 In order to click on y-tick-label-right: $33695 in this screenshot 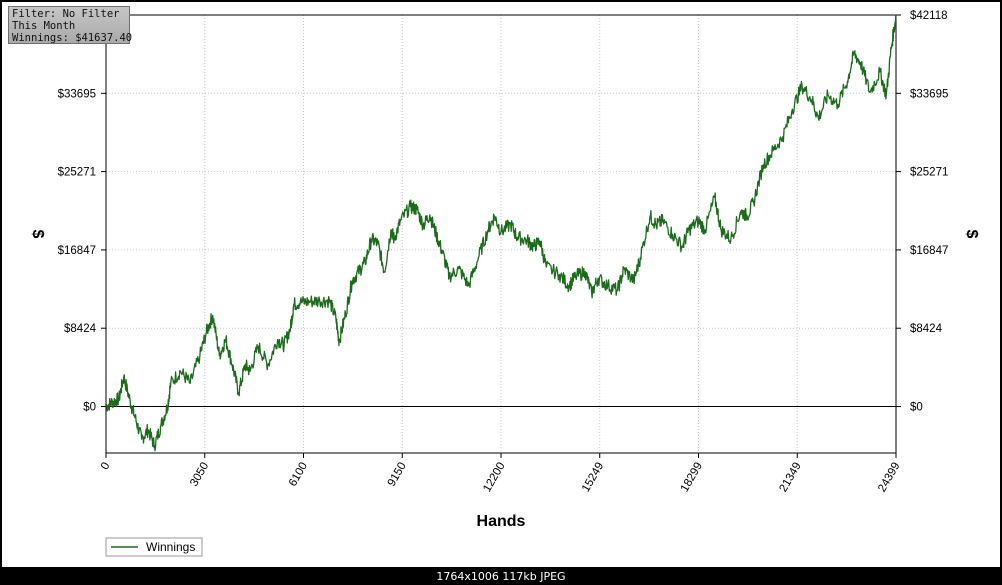, I will do `click(929, 94)`.